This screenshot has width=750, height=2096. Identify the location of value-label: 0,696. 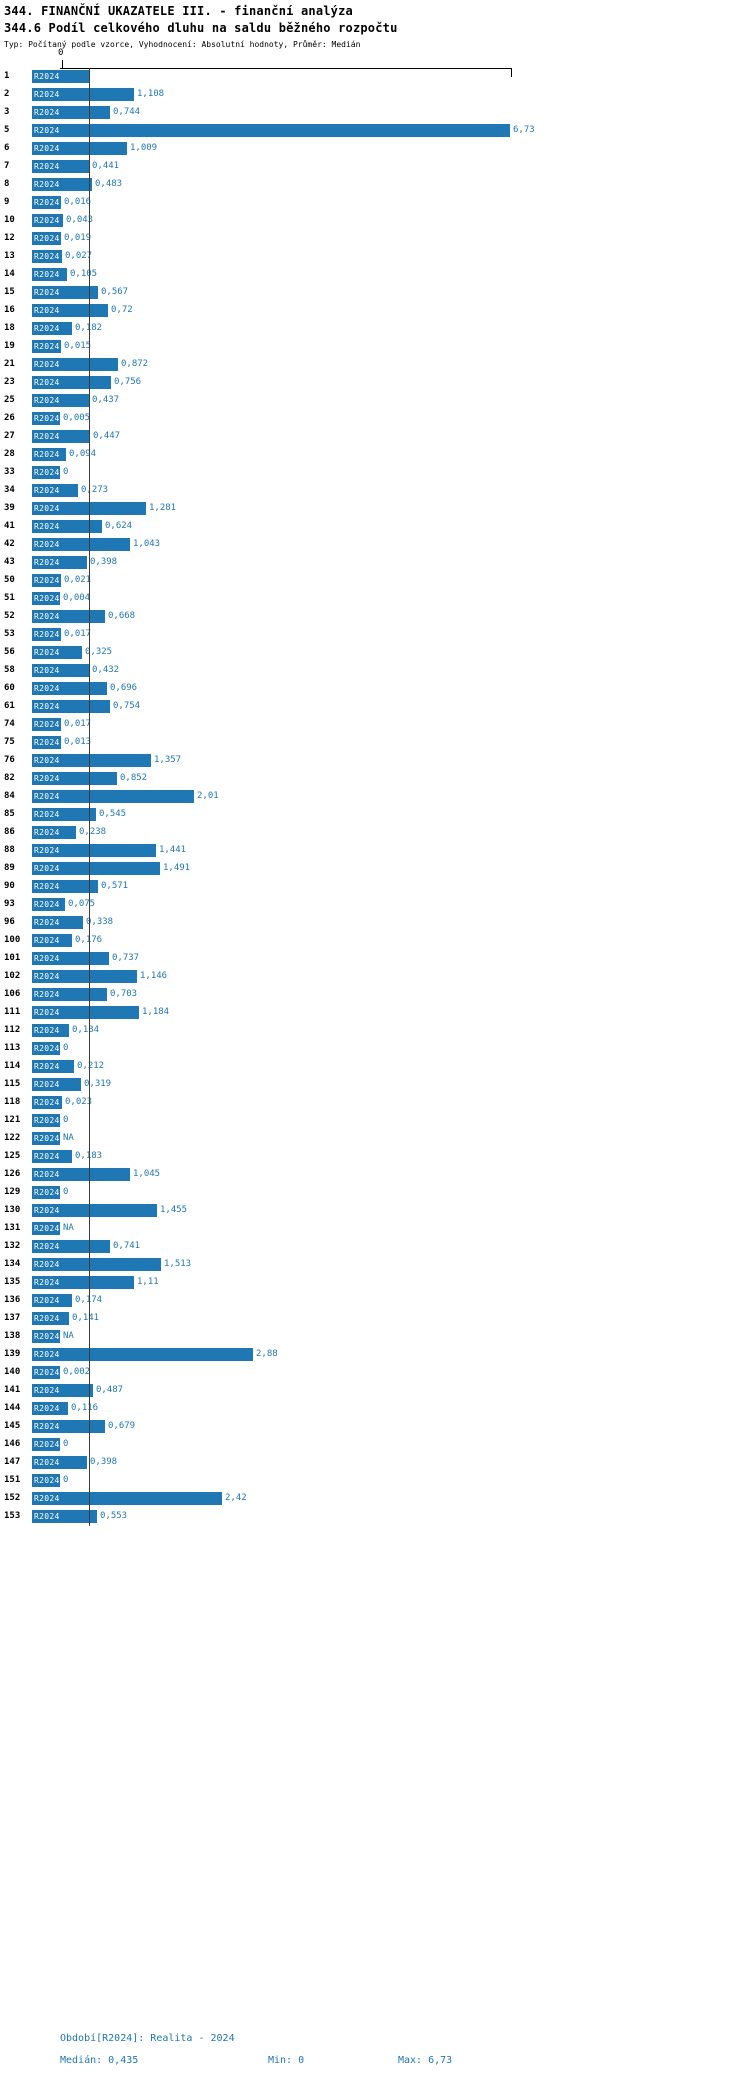
(124, 688).